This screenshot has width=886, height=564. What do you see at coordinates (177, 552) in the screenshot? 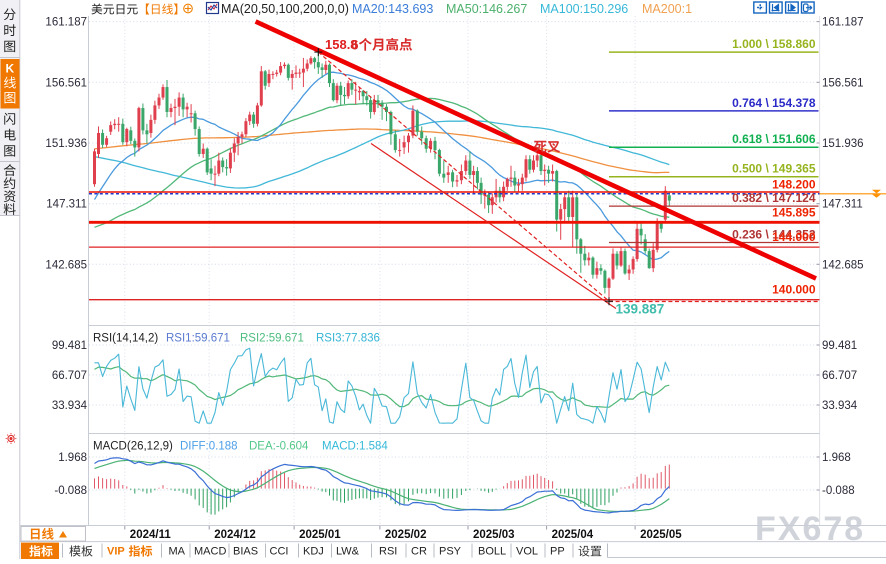
I see `svg-text: MA` at bounding box center [177, 552].